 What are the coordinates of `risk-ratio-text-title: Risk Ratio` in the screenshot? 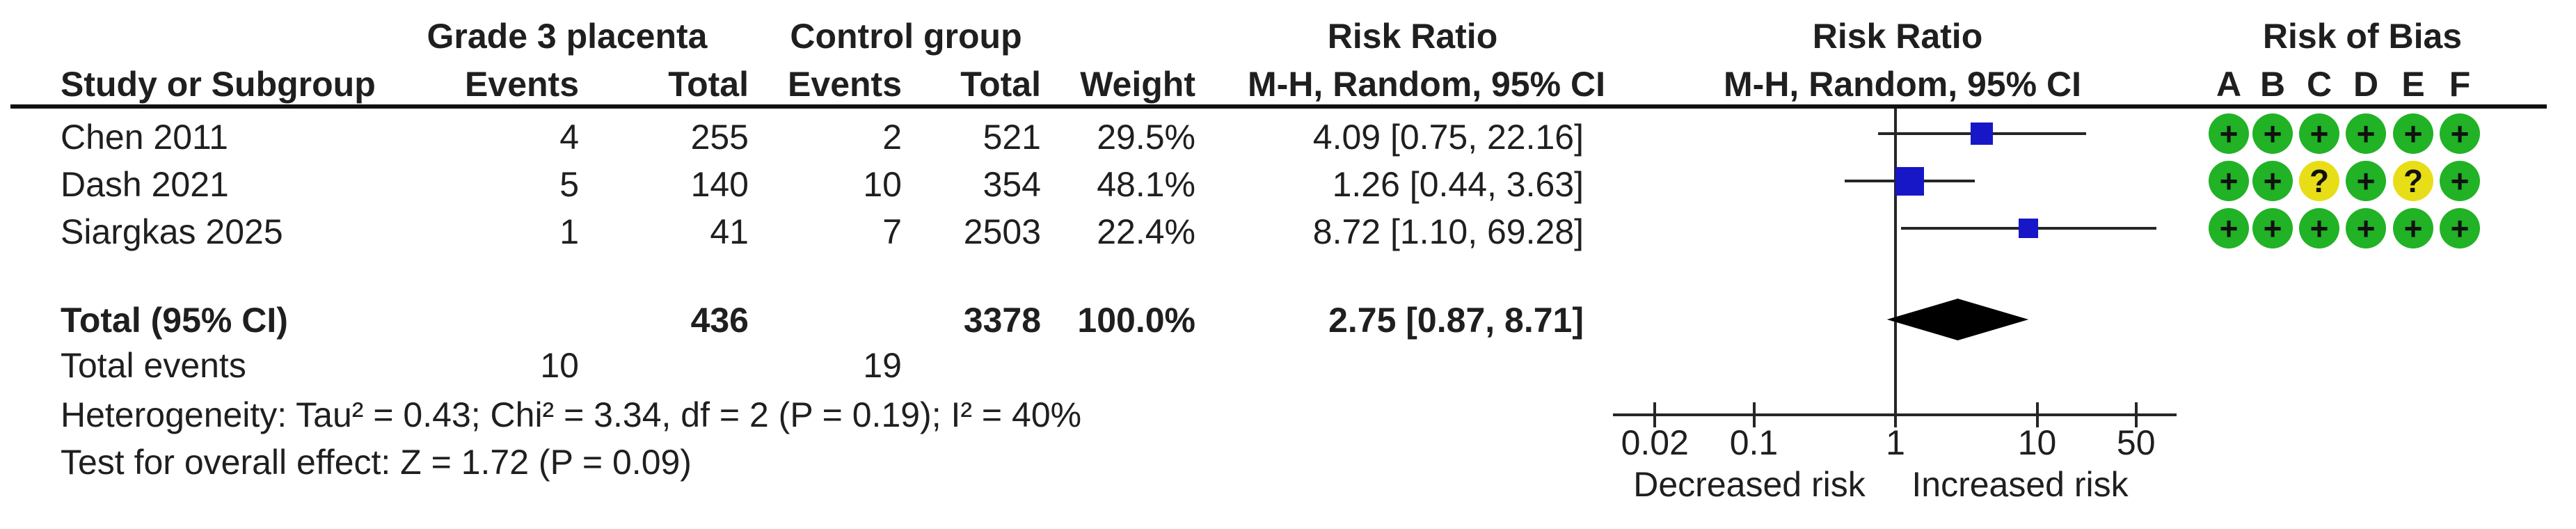 It's located at (1412, 36).